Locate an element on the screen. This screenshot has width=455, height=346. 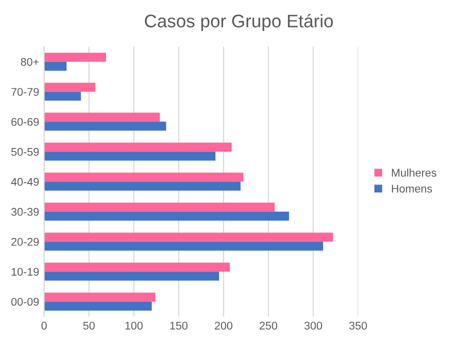
y-tick-label: 60-69 is located at coordinates (25, 122).